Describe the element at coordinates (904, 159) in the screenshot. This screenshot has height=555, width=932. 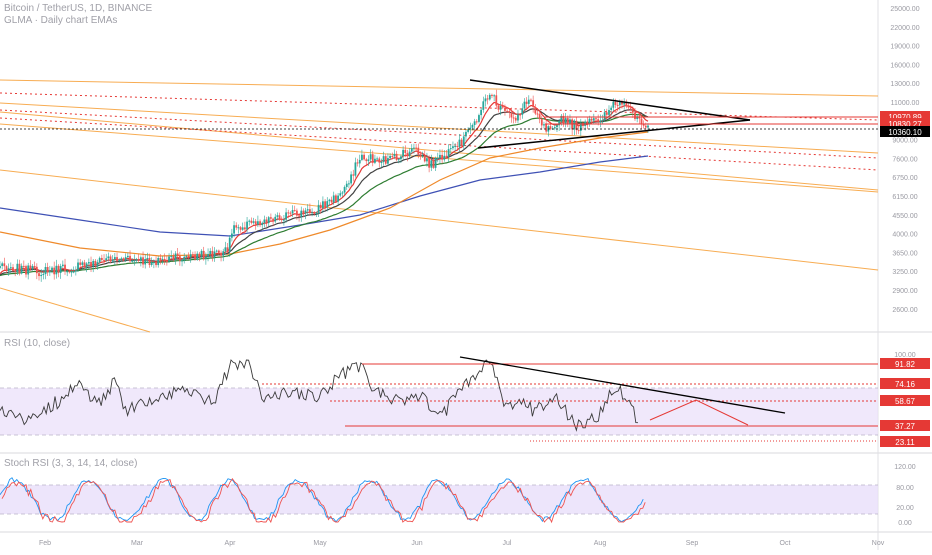
I see `price-axis-tick: 7600.00` at that location.